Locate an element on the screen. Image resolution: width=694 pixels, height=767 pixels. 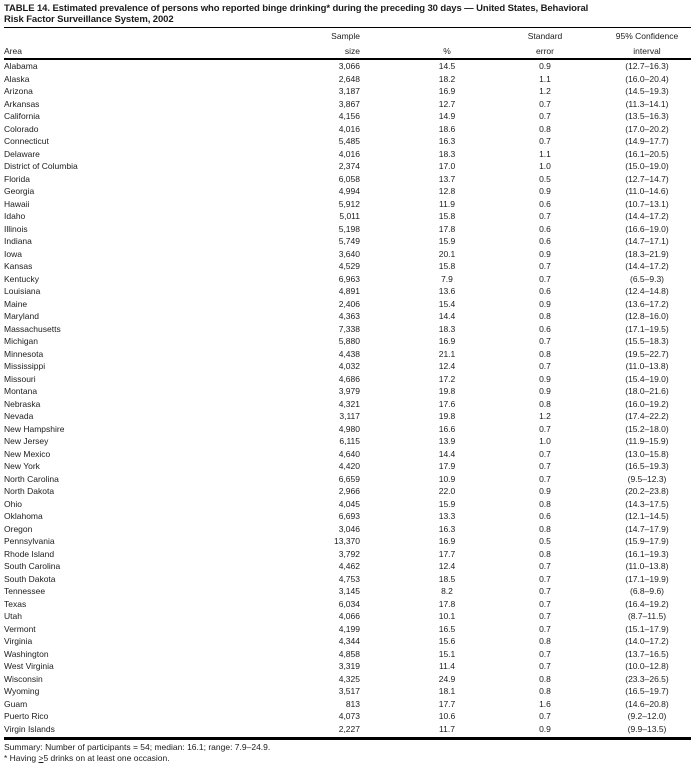
sample-size-cell: 4,462 is located at coordinates (349, 566).